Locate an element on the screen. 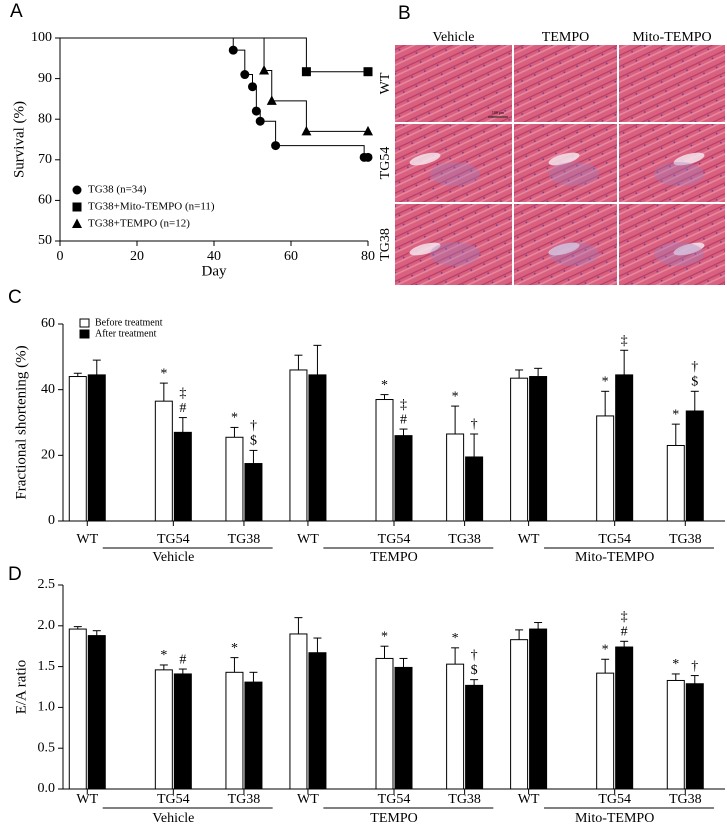 Image resolution: width=727 pixels, height=831 pixels. group-label: Mito-TEMPO is located at coordinates (614, 557).